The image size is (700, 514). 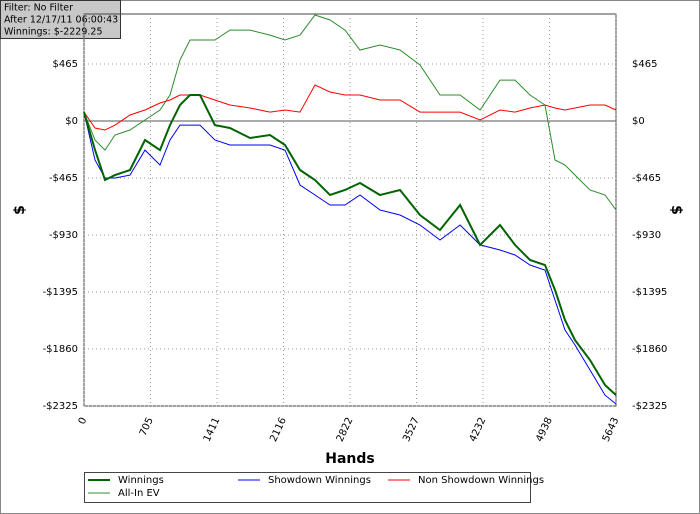 What do you see at coordinates (649, 292) in the screenshot?
I see `y-tick-label-right: -$1395` at bounding box center [649, 292].